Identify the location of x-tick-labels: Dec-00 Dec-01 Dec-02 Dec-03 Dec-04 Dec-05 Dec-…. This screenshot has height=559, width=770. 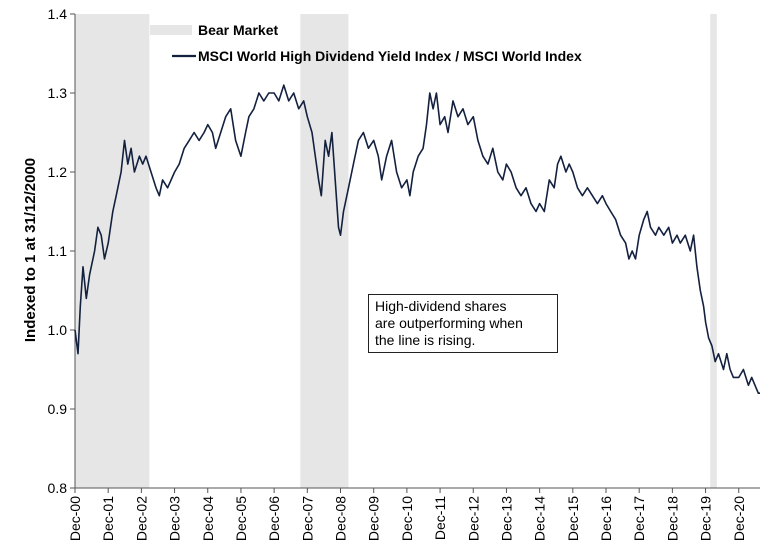
(407, 518).